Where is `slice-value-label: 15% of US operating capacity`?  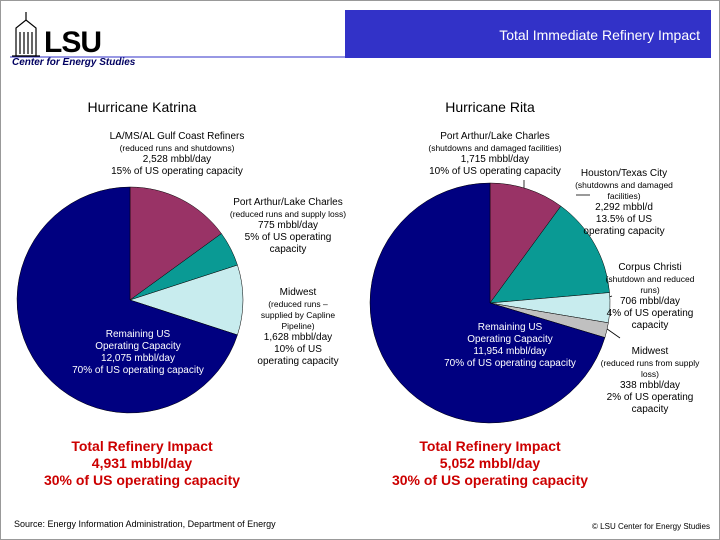 slice-value-label: 15% of US operating capacity is located at coordinates (177, 171).